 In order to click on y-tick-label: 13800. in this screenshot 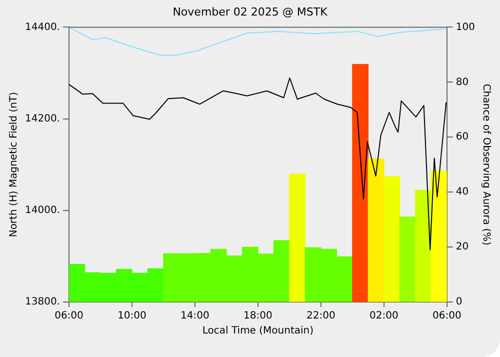, I will do `click(42, 302)`.